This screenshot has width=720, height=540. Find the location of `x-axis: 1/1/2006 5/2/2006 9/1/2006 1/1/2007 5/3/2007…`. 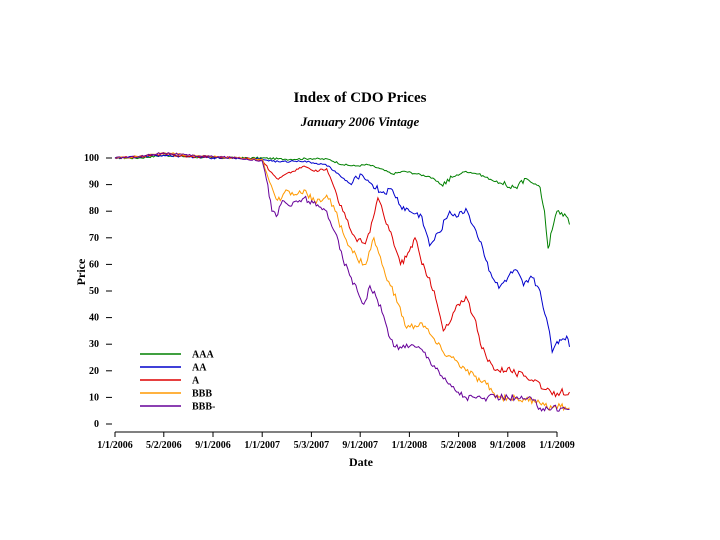

x-axis: 1/1/2006 5/2/2006 9/1/2006 1/1/2007 5/3/2007… is located at coordinates (336, 441).